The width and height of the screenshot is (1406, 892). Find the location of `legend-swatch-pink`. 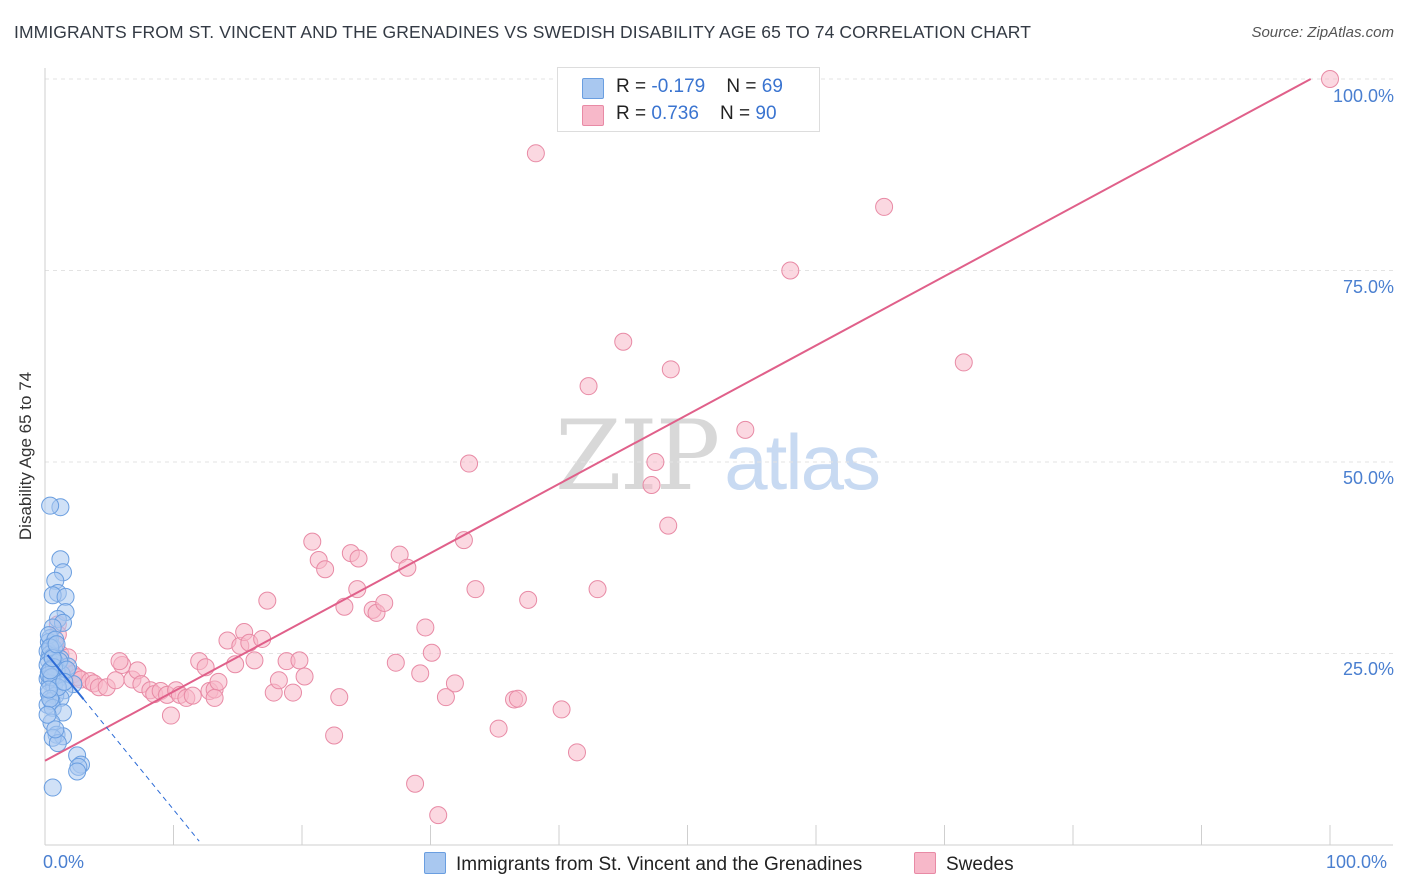

legend-swatch-pink is located at coordinates (593, 115).